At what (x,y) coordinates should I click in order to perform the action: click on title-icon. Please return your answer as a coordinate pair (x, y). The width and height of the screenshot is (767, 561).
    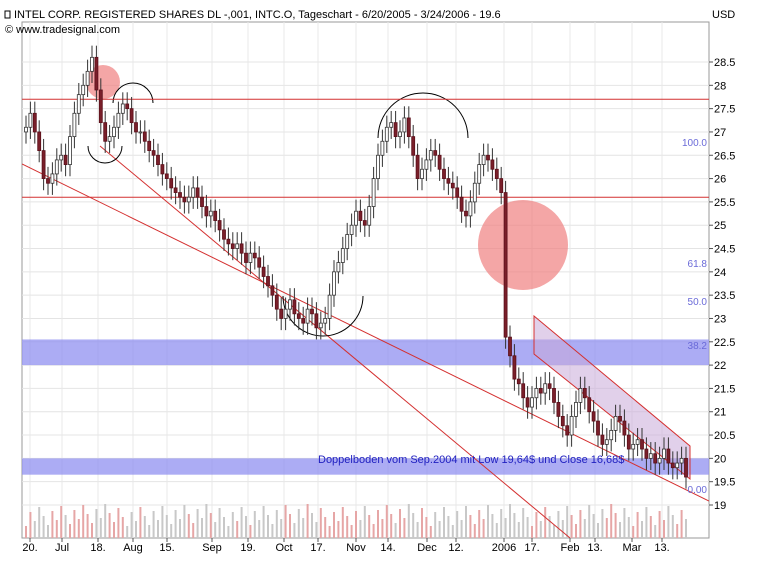
    Looking at the image, I should click on (7, 14).